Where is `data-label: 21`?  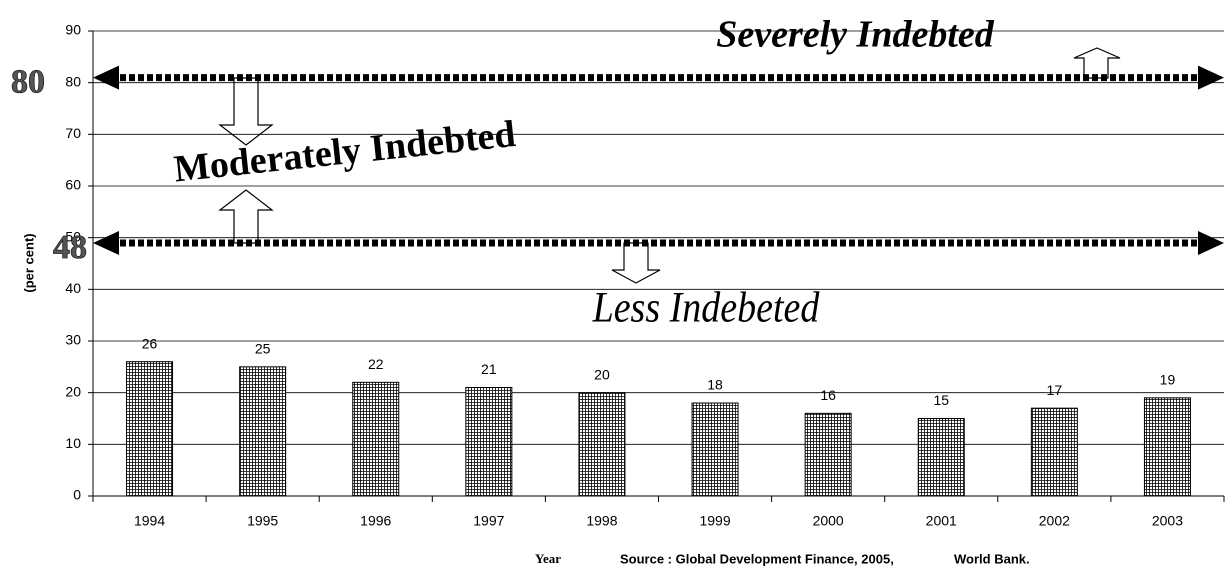 data-label: 21 is located at coordinates (489, 369).